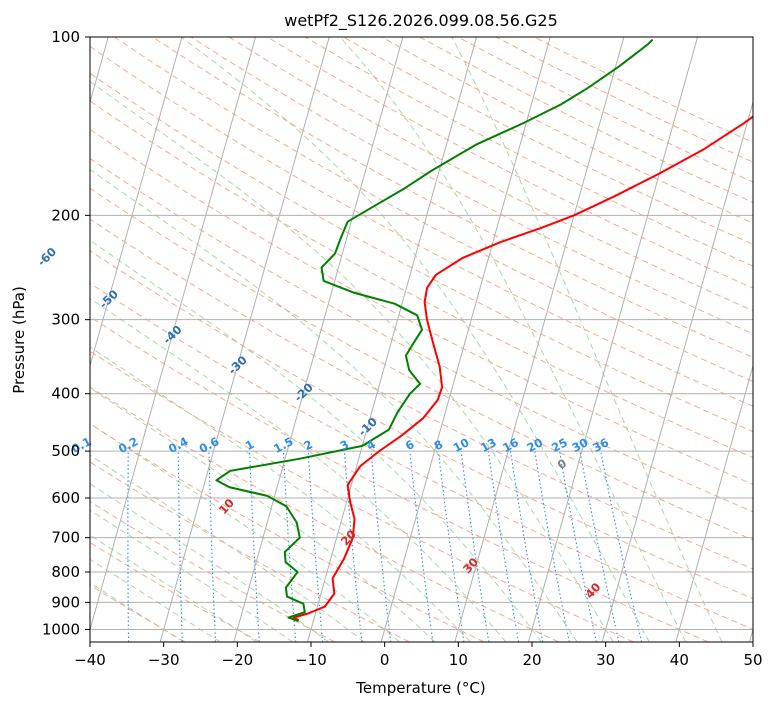 The width and height of the screenshot is (775, 708). Describe the element at coordinates (65, 498) in the screenshot. I see `y-tick-label: 600` at that location.